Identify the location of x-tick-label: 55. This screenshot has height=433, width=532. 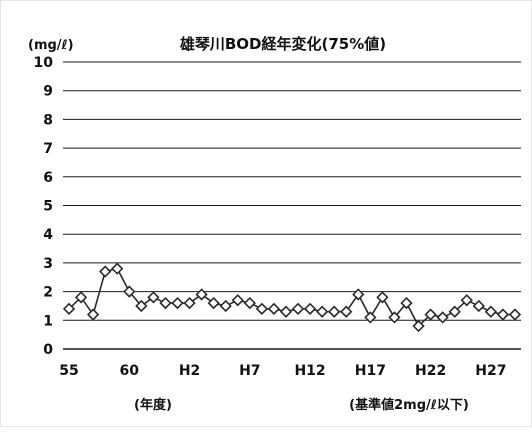
(68, 371).